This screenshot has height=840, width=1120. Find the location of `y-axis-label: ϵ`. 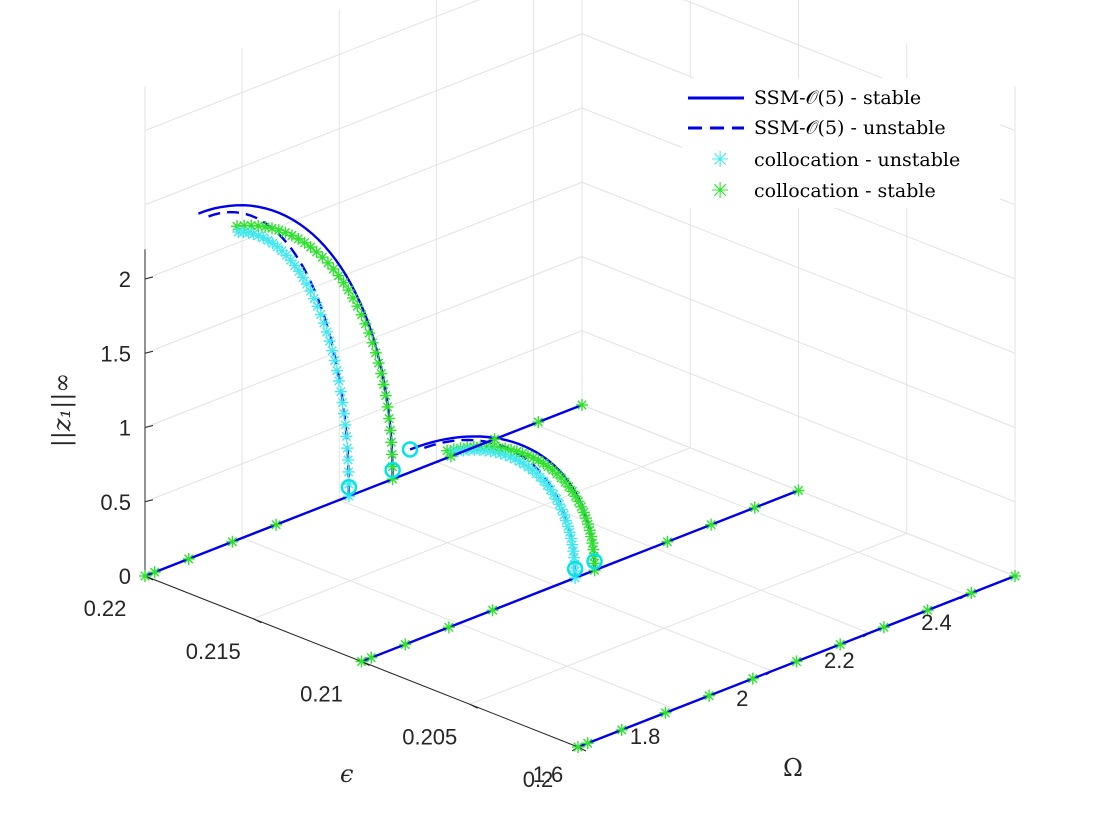

y-axis-label: ϵ is located at coordinates (346, 774).